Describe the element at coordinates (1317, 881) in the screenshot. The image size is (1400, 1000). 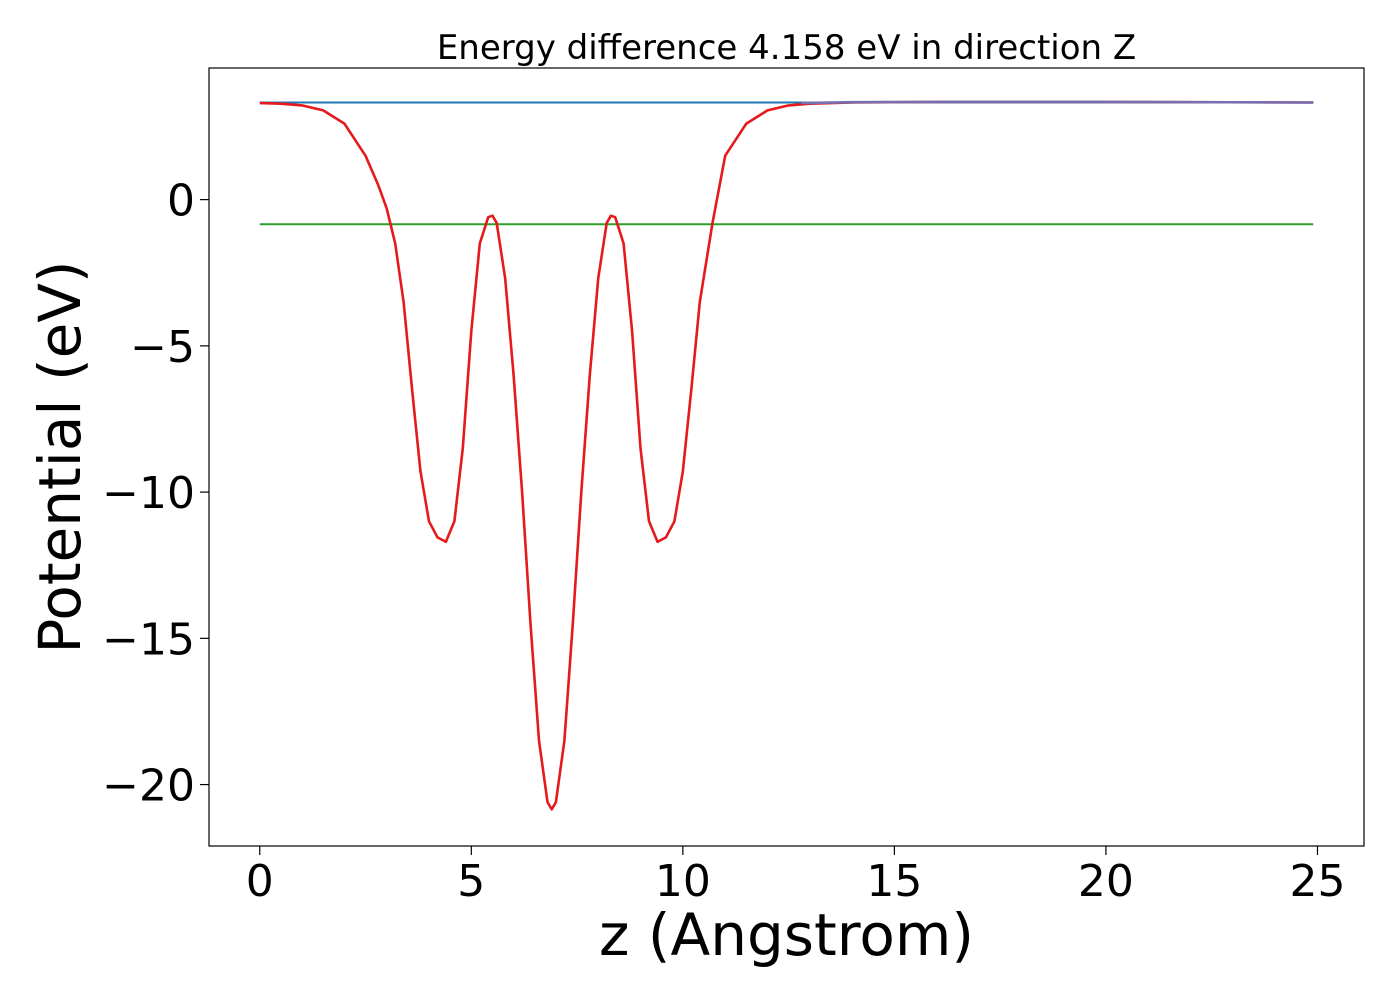
I see `x-tick-label: 25` at that location.